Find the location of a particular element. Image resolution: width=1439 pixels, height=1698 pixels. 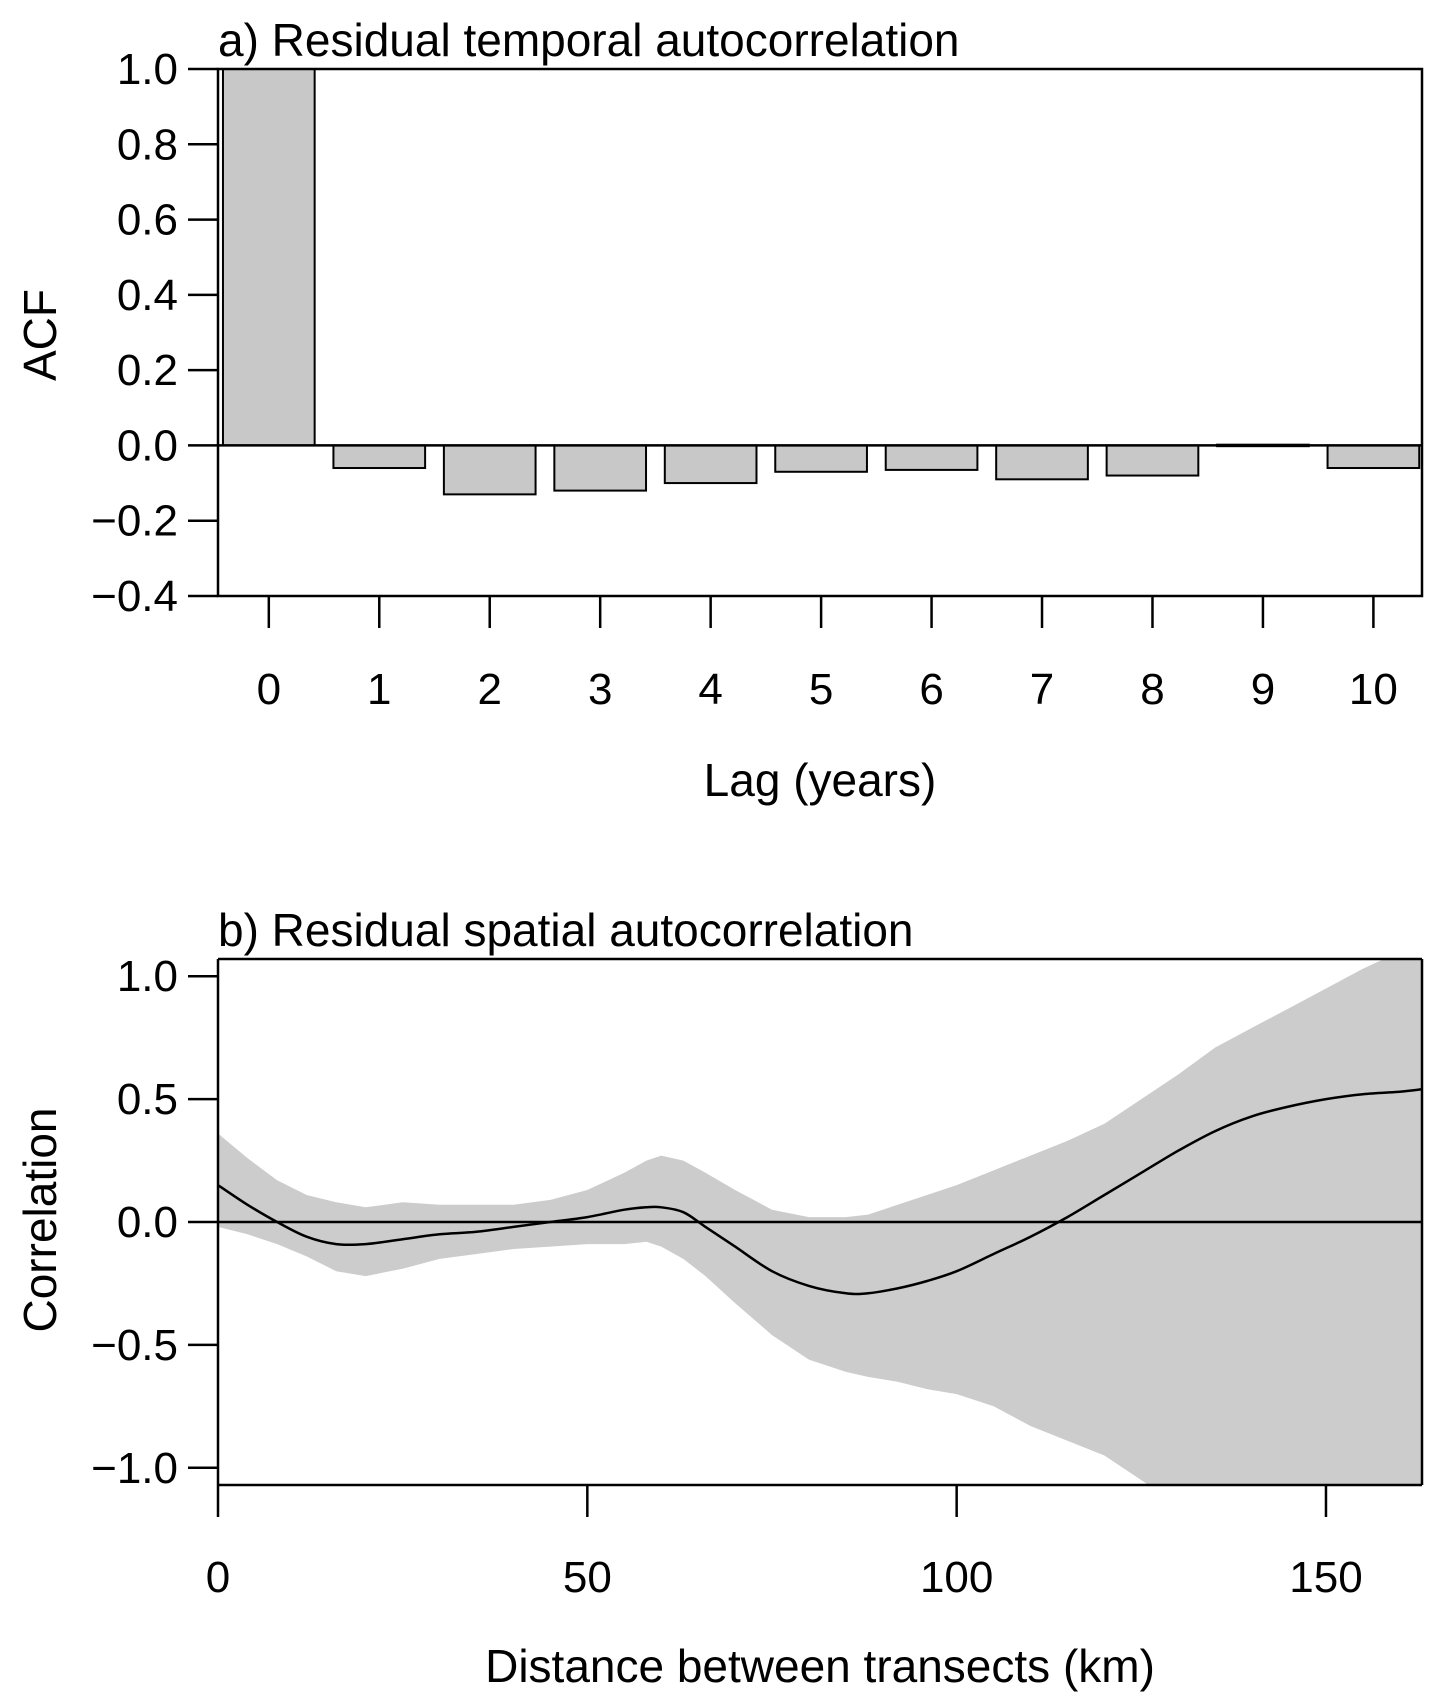

panel-a-x-tick-label: 2 is located at coordinates (489, 689).